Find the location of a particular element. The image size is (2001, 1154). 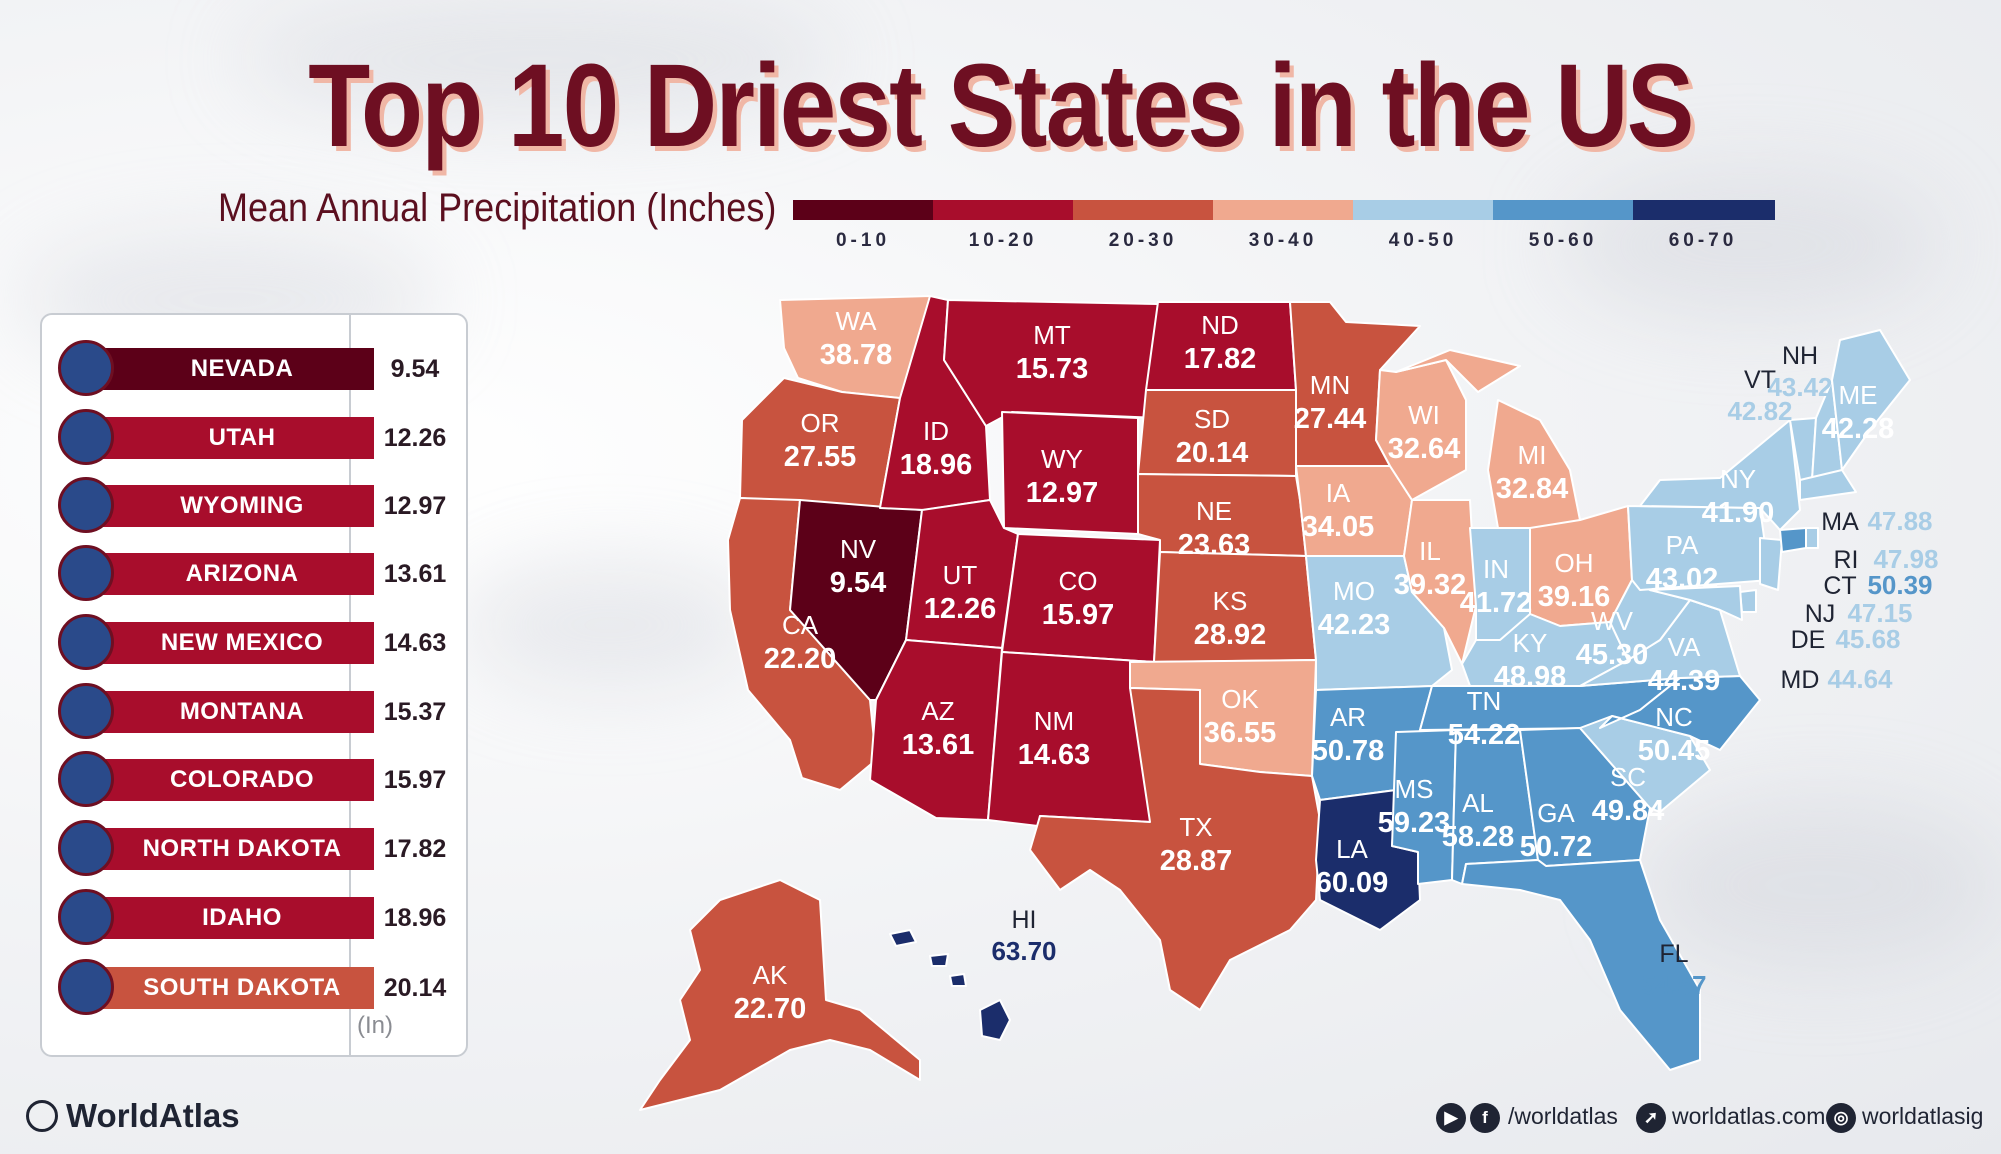

state-abbr-label: NE is located at coordinates (1214, 511).